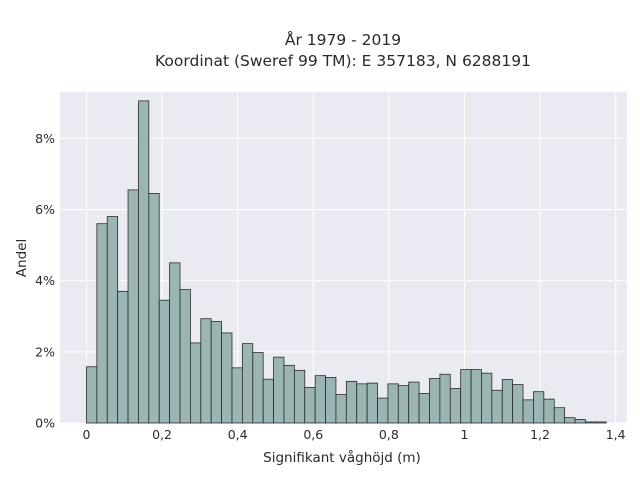 The width and height of the screenshot is (640, 480). I want to click on x-tick-label: 0,6, so click(313, 434).